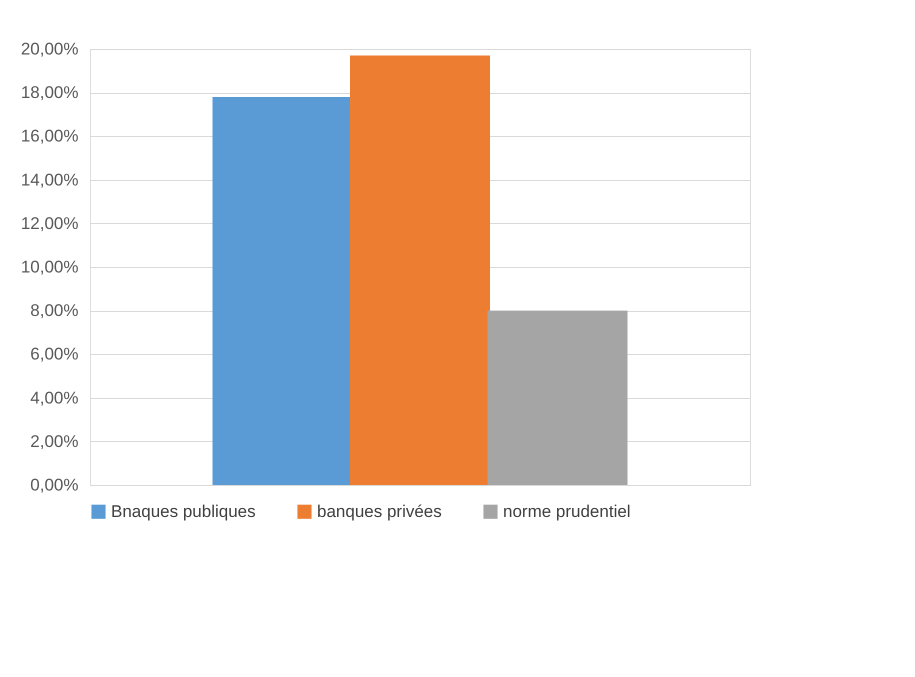 The width and height of the screenshot is (915, 677). Describe the element at coordinates (567, 511) in the screenshot. I see `legend-label: norme prudentiel` at that location.